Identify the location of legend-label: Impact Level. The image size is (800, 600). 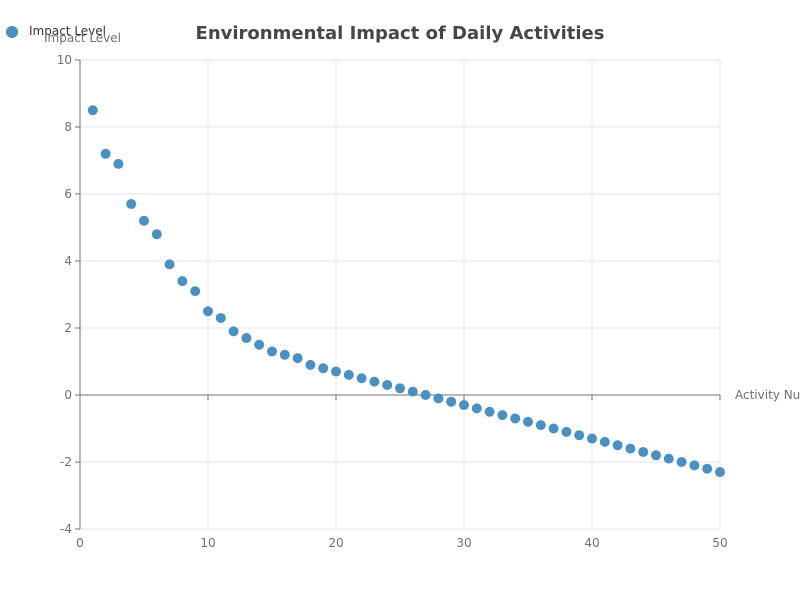
(67, 31).